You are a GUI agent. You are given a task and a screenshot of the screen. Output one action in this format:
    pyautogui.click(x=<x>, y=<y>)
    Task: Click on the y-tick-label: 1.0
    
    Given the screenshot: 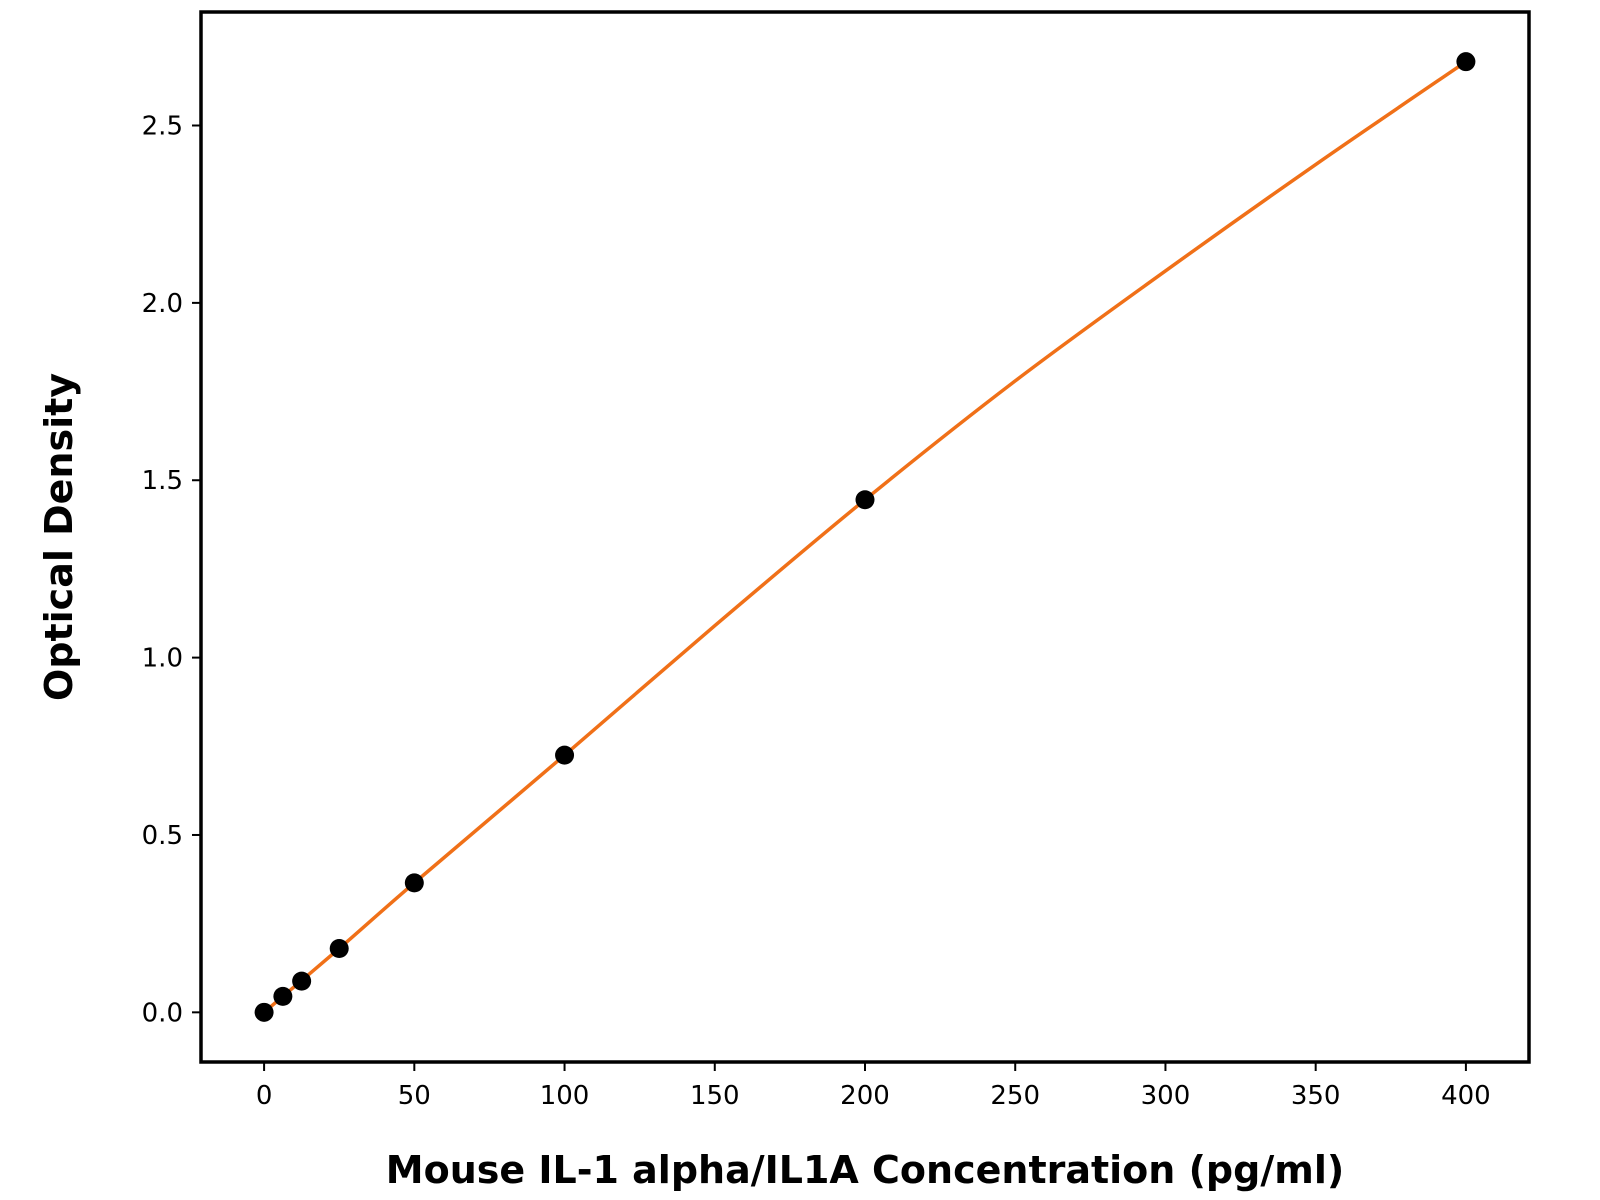 What is the action you would take?
    pyautogui.click(x=162, y=659)
    